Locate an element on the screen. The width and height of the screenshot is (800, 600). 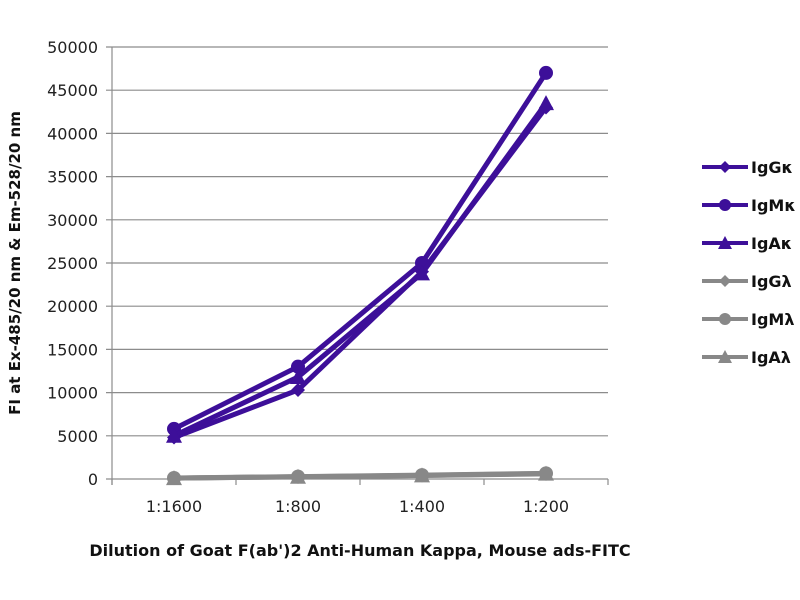
legend-item: IgGκ is located at coordinates (747, 167).